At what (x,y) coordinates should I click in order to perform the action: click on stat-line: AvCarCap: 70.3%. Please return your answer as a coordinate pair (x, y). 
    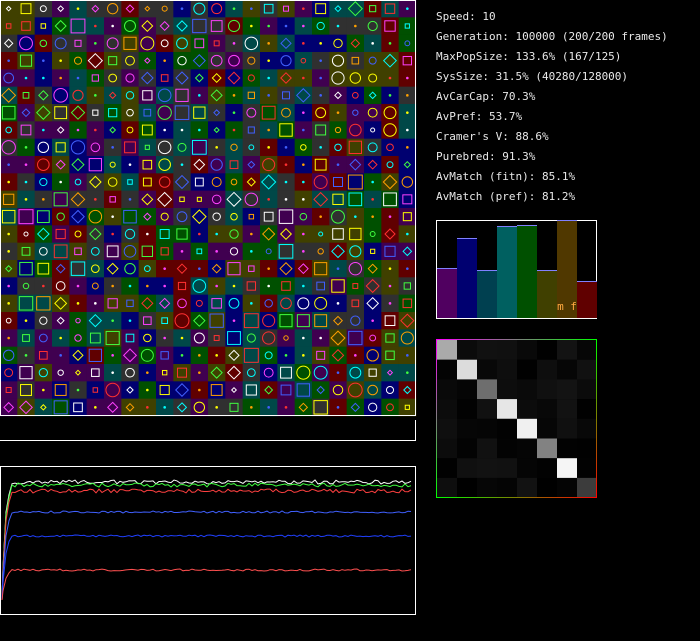
    Looking at the image, I should click on (486, 96).